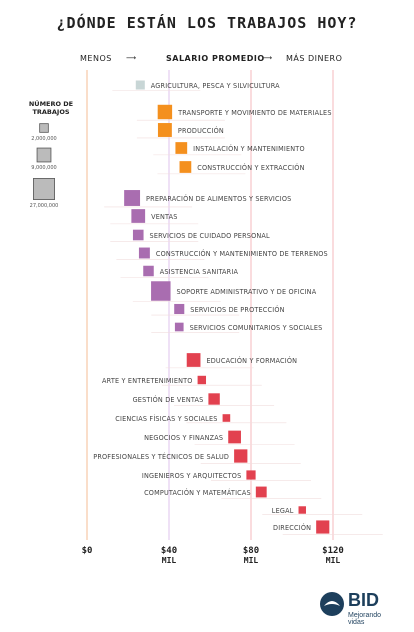 The image size is (414, 632). What do you see at coordinates (131, 58) in the screenshot?
I see `arrow-right-icon: ⟶` at bounding box center [131, 58].